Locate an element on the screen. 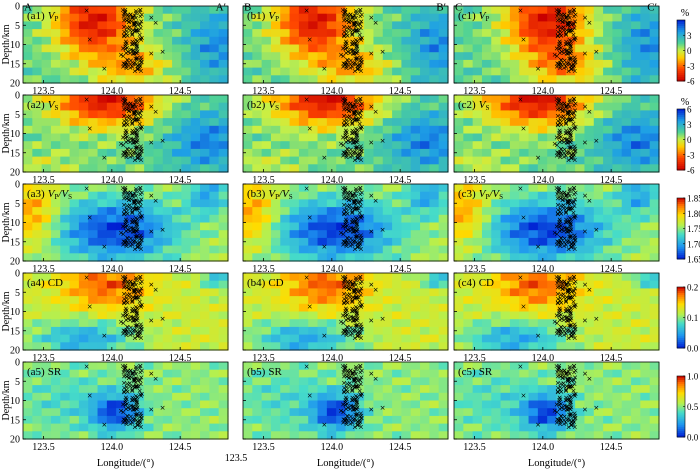 This screenshot has width=700, height=470. panel-a2-vs: 123.5 124.0 124.5 0 5 10 15 20 (a2) VS is located at coordinates (119, 138).